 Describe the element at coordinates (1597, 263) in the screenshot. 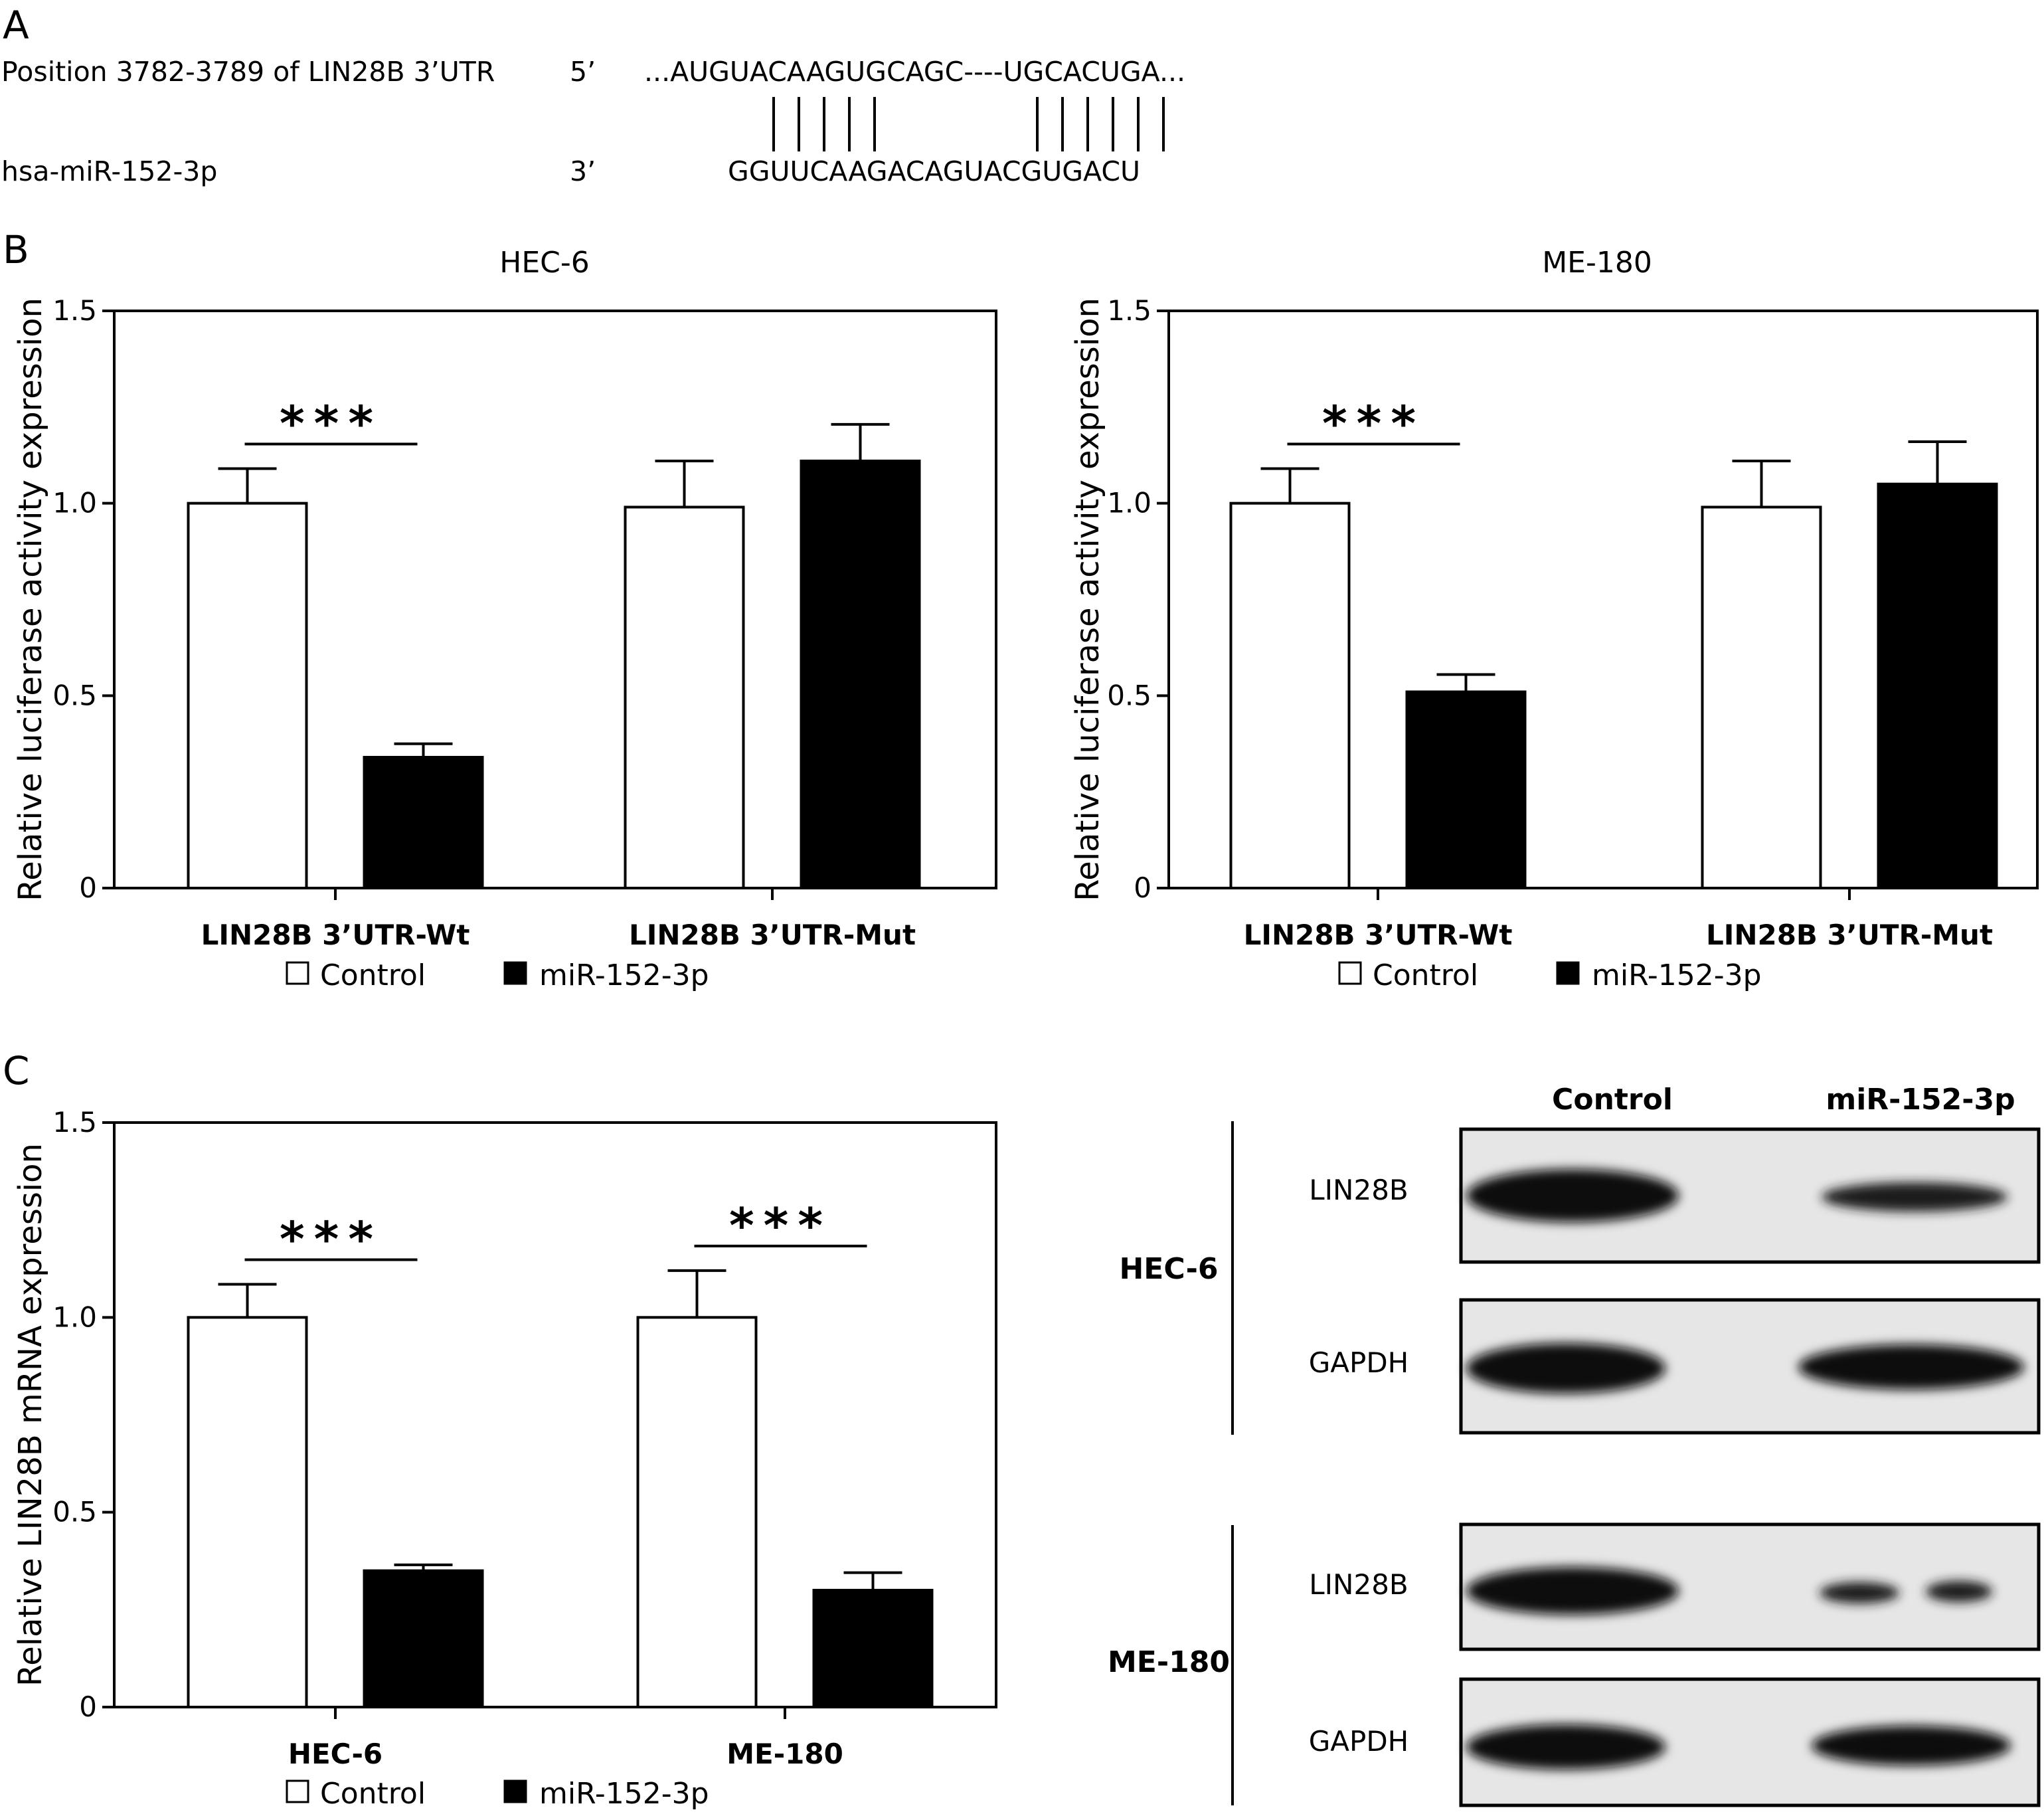

I see `chart-title: ME-180` at that location.